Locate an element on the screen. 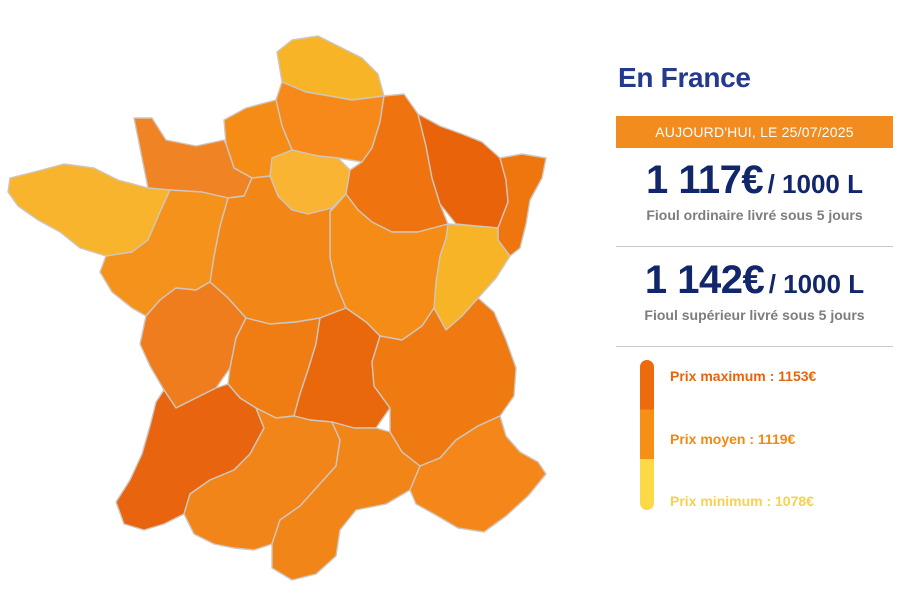 The height and width of the screenshot is (600, 905). region-midi-pyrenees is located at coordinates (262, 479).